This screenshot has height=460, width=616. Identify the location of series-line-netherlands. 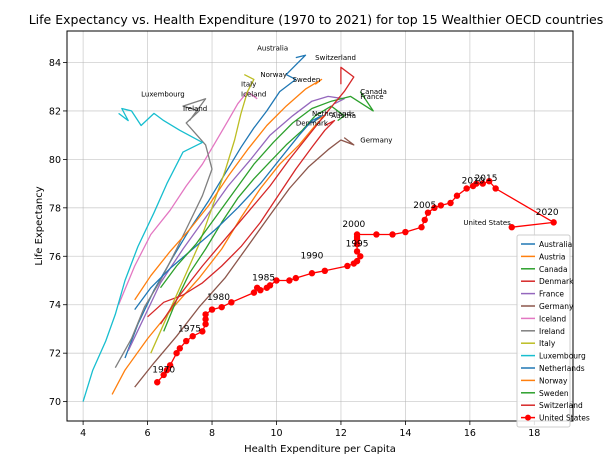
(228, 212).